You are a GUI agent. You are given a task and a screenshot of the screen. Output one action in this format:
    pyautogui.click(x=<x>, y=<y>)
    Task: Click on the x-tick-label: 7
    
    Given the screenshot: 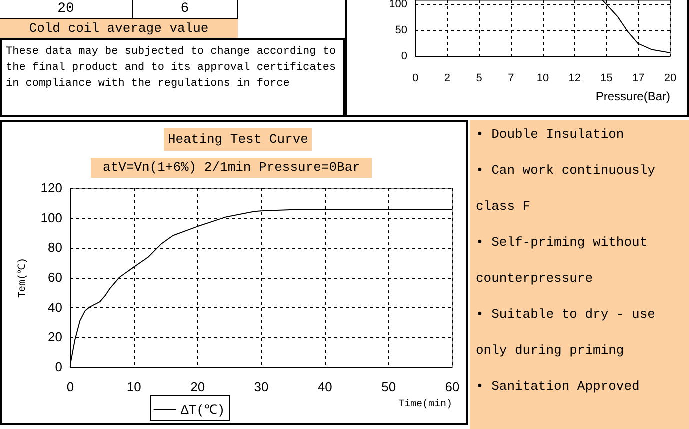 What is the action you would take?
    pyautogui.click(x=511, y=78)
    